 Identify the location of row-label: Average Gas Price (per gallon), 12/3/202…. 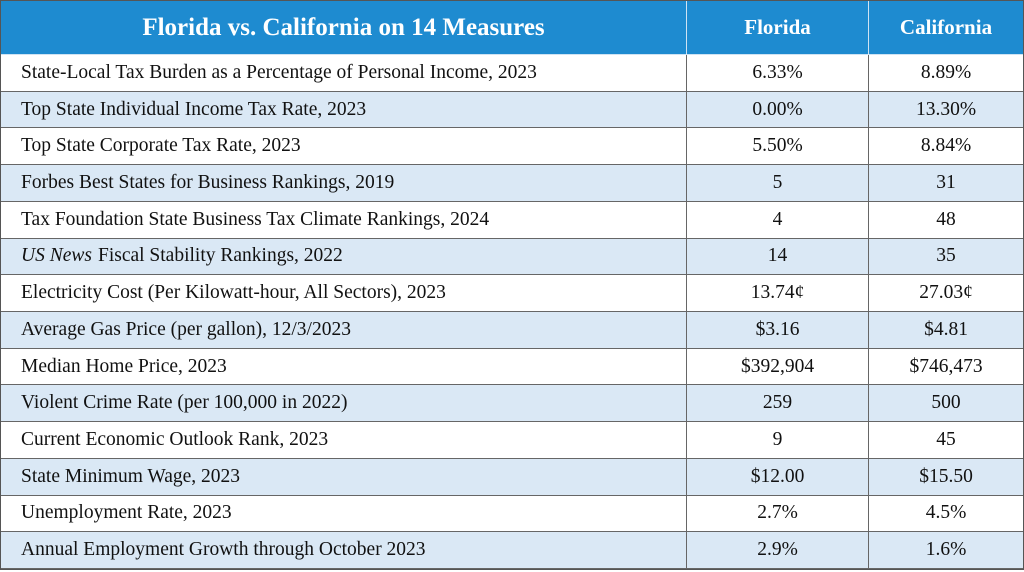
(344, 330).